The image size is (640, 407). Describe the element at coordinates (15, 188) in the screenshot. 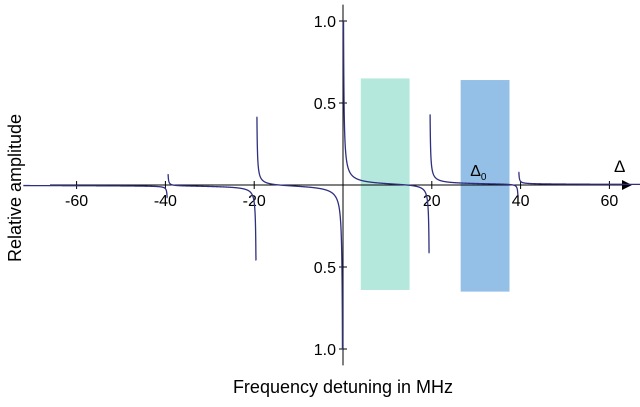

I see `y-axis-title: Relative amplitude` at that location.